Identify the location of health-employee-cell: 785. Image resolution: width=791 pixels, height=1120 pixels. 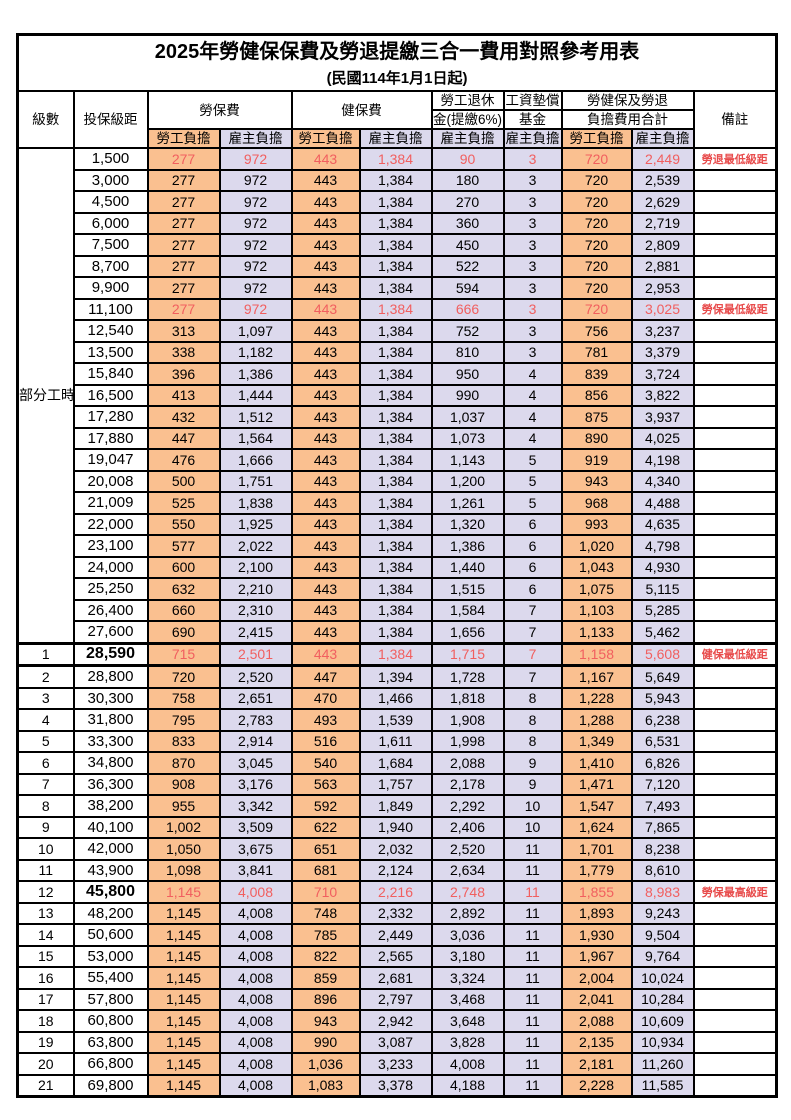
(325, 935).